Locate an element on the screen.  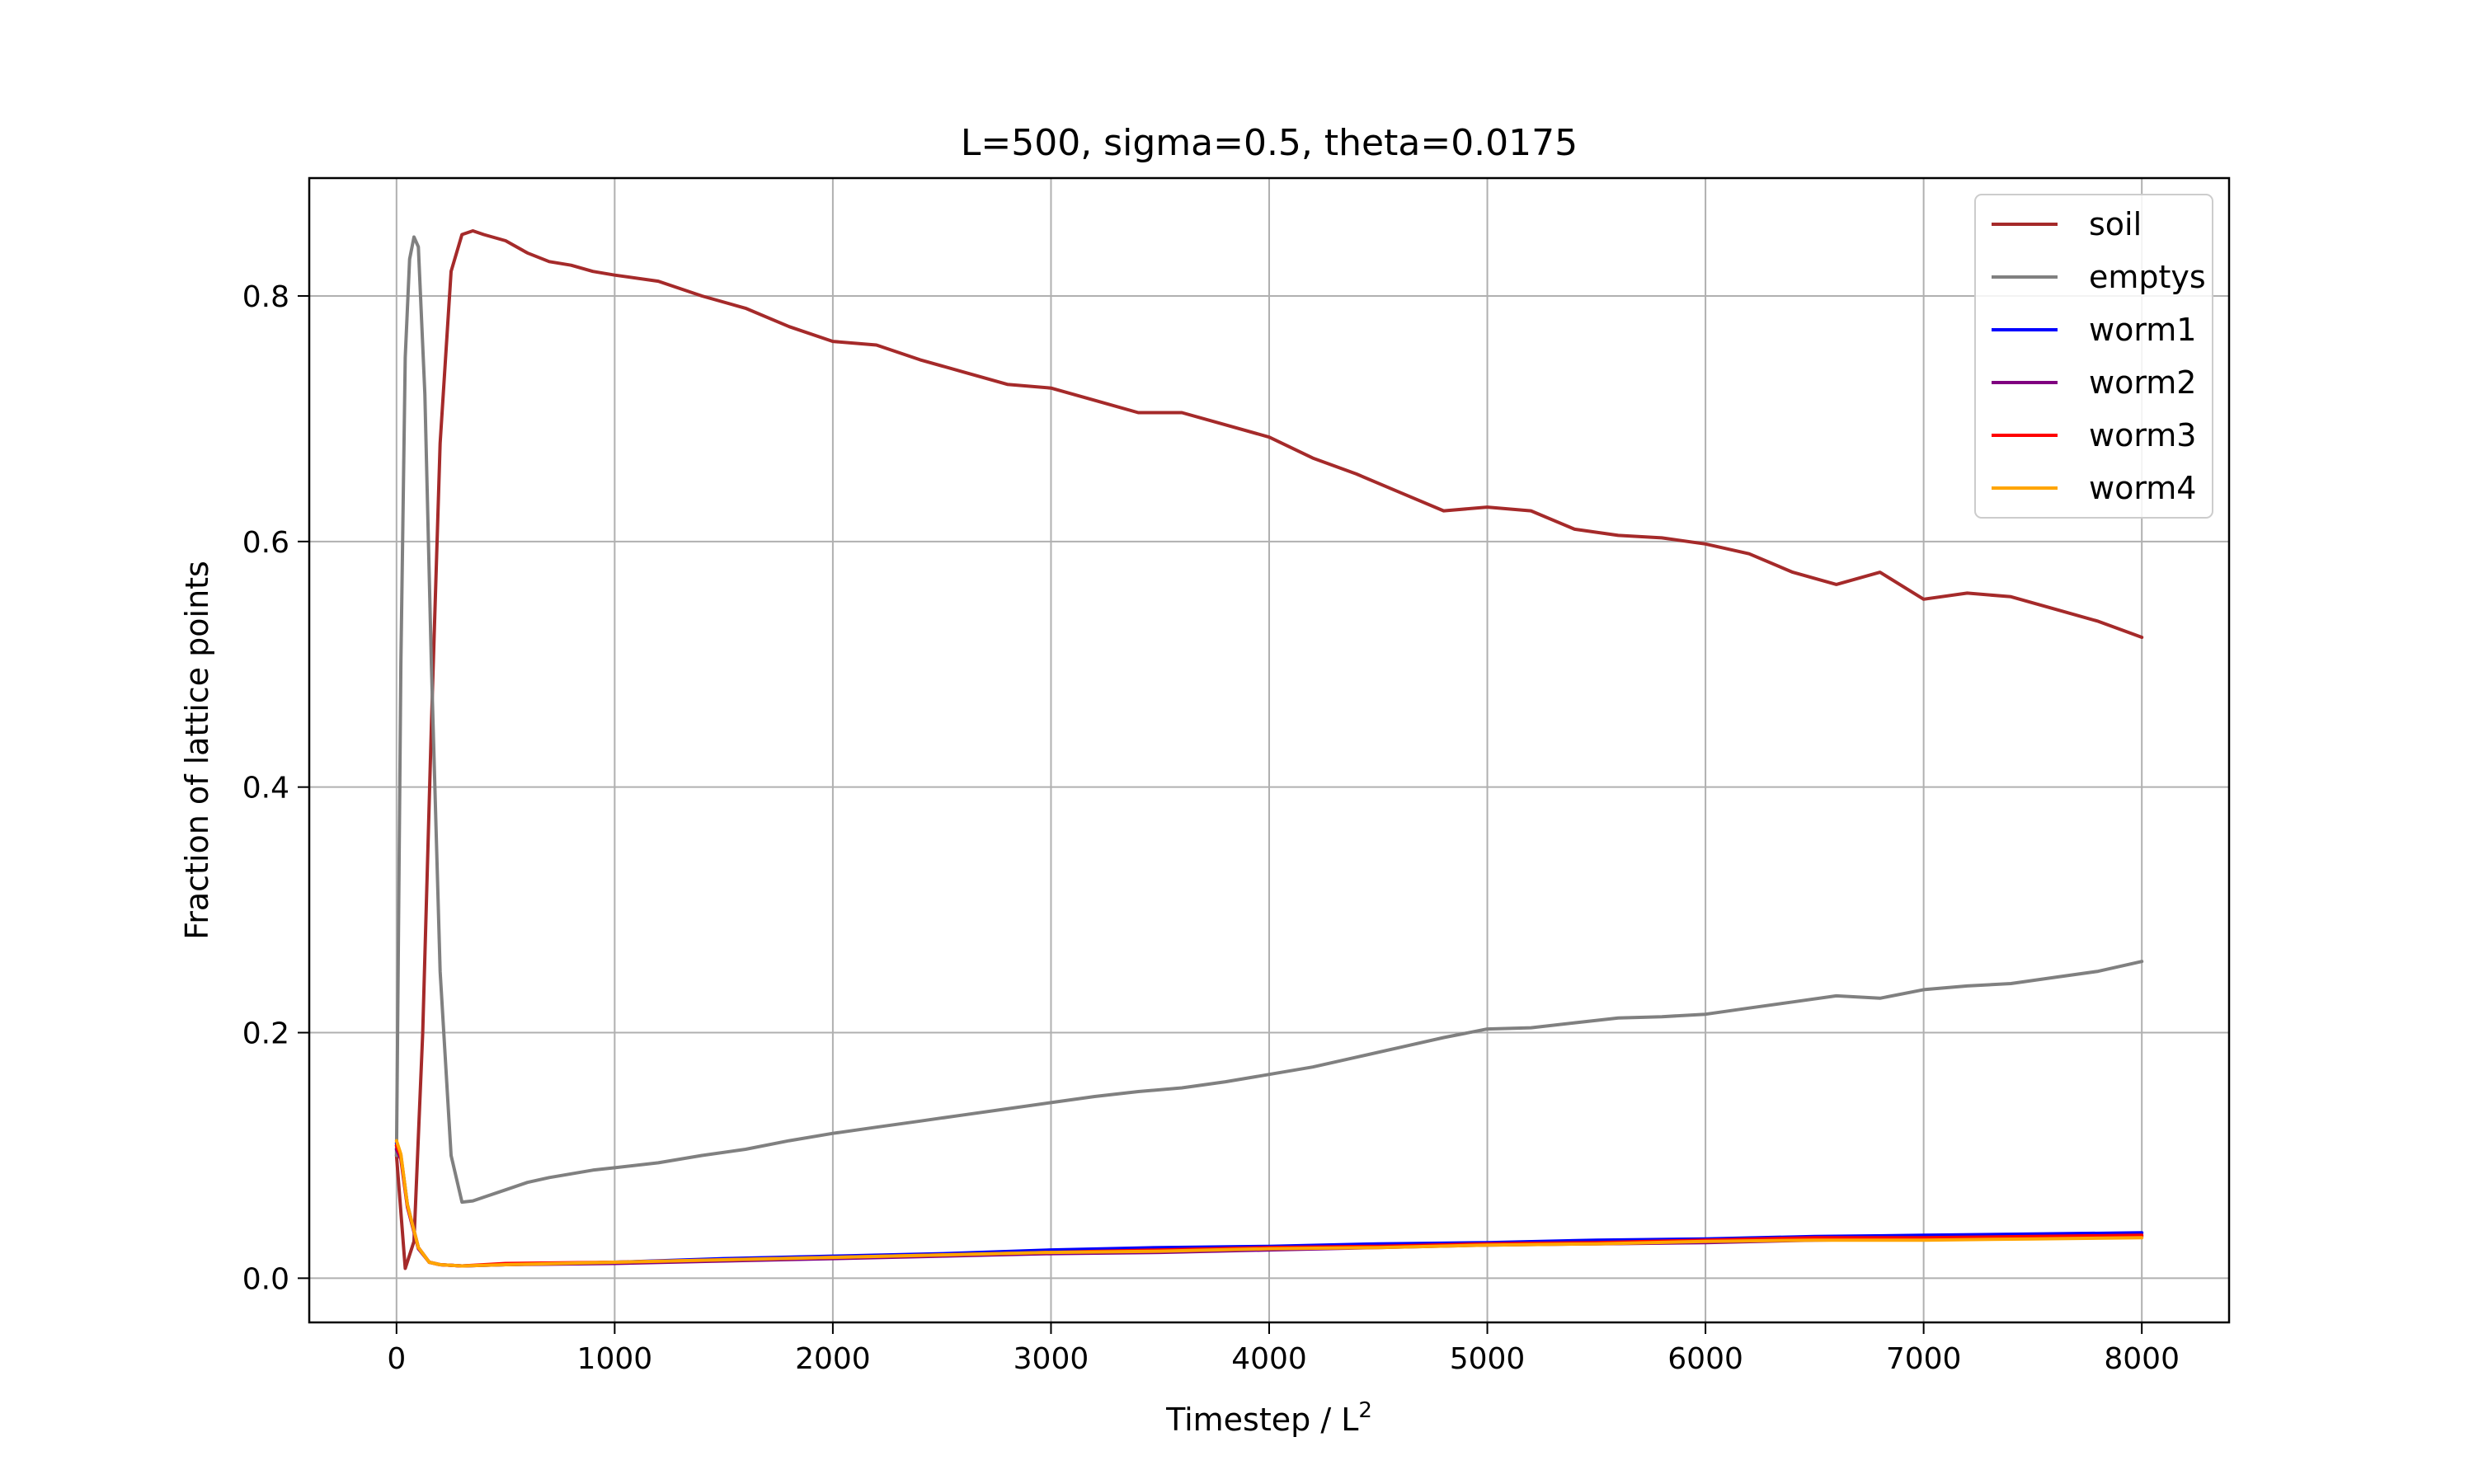
y-tick-label: 0.6 is located at coordinates (265, 543).